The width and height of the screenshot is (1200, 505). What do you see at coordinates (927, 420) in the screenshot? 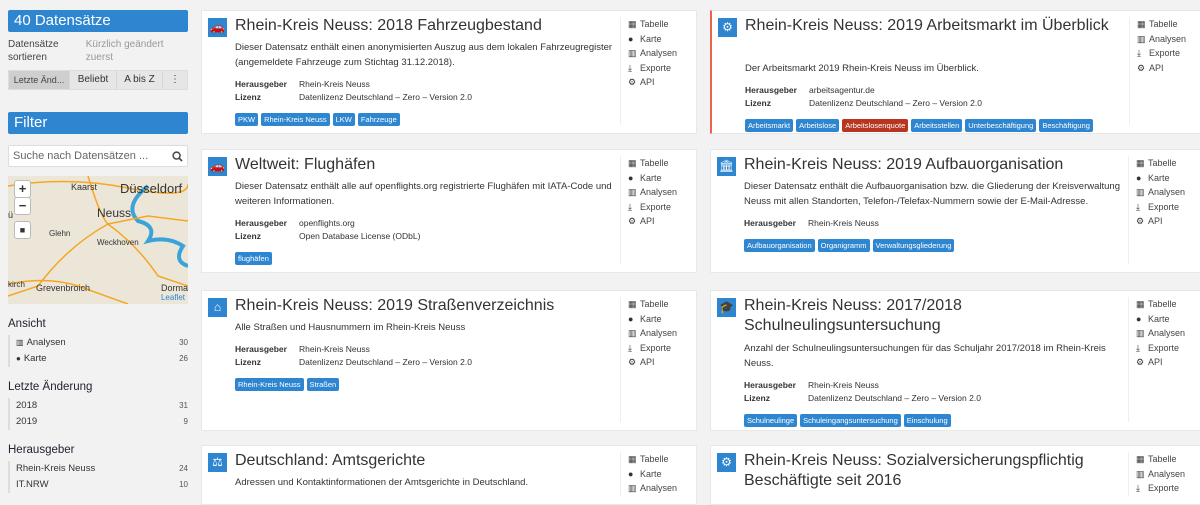
I see `tag: Einschulung` at bounding box center [927, 420].